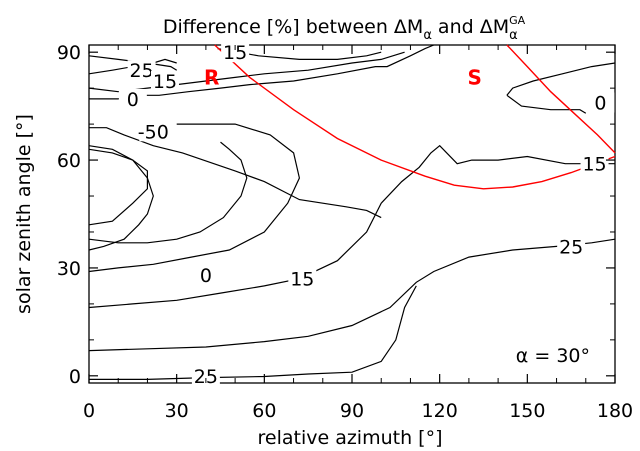 Image resolution: width=640 pixels, height=451 pixels. What do you see at coordinates (69, 53) in the screenshot?
I see `y-tick-label-3: 90` at bounding box center [69, 53].